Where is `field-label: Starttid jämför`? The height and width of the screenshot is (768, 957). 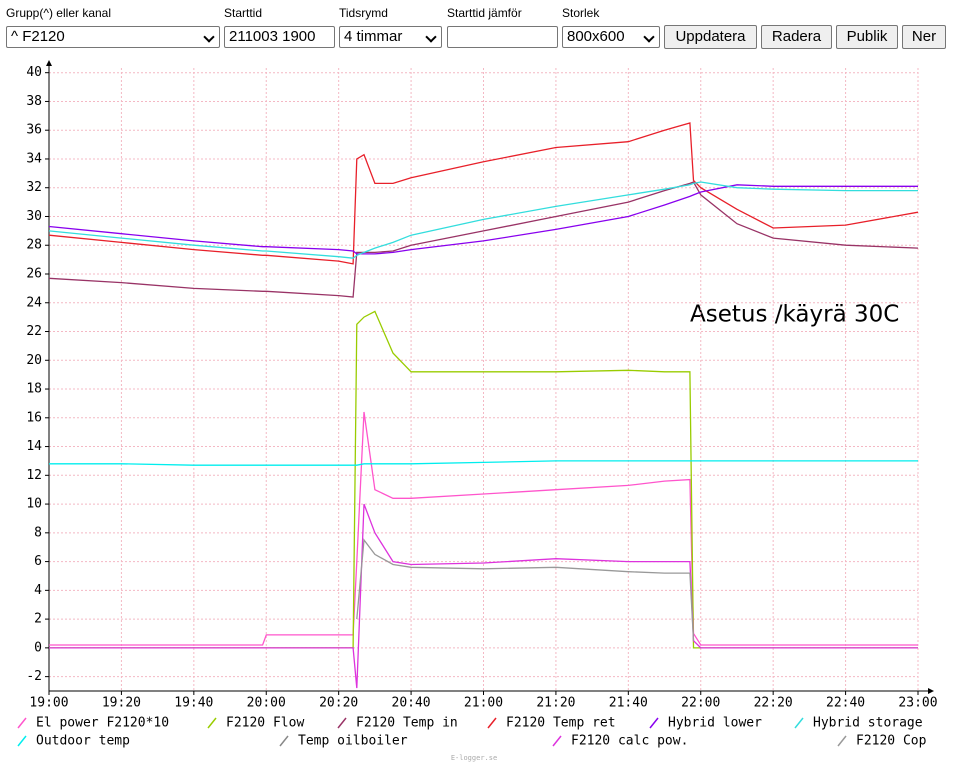
field-label: Starttid jämför is located at coordinates (484, 13).